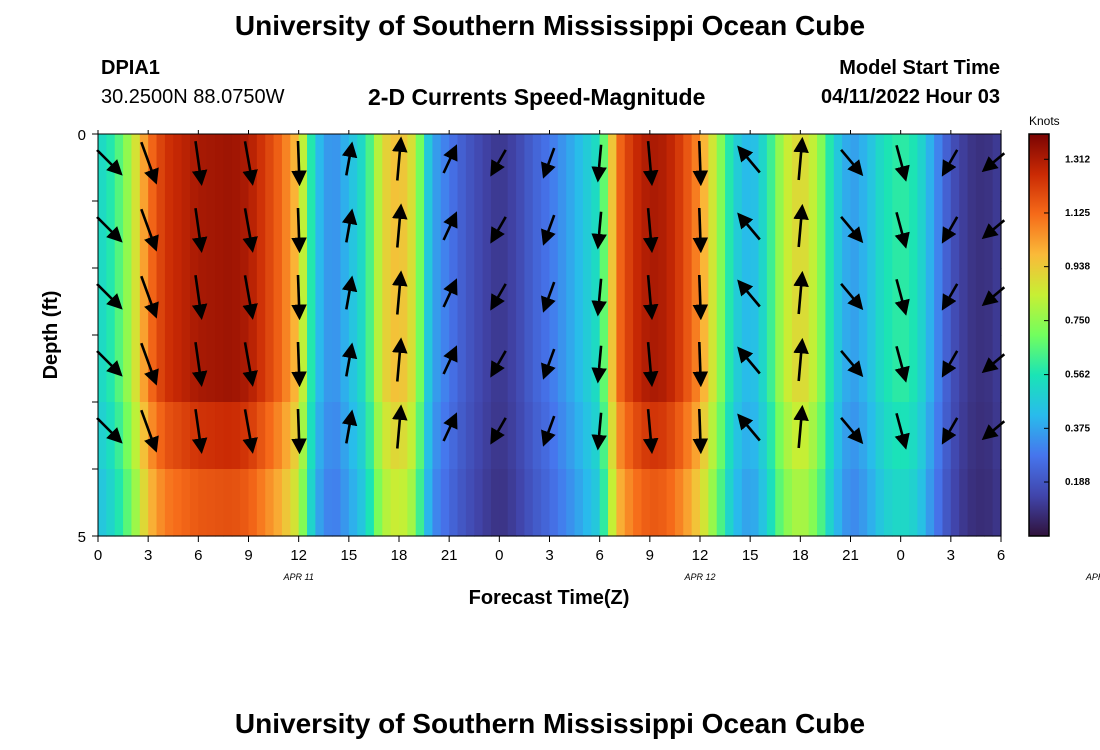 This screenshot has width=1100, height=750. Describe the element at coordinates (130, 68) in the screenshot. I see `station-id: DPIA1` at that location.